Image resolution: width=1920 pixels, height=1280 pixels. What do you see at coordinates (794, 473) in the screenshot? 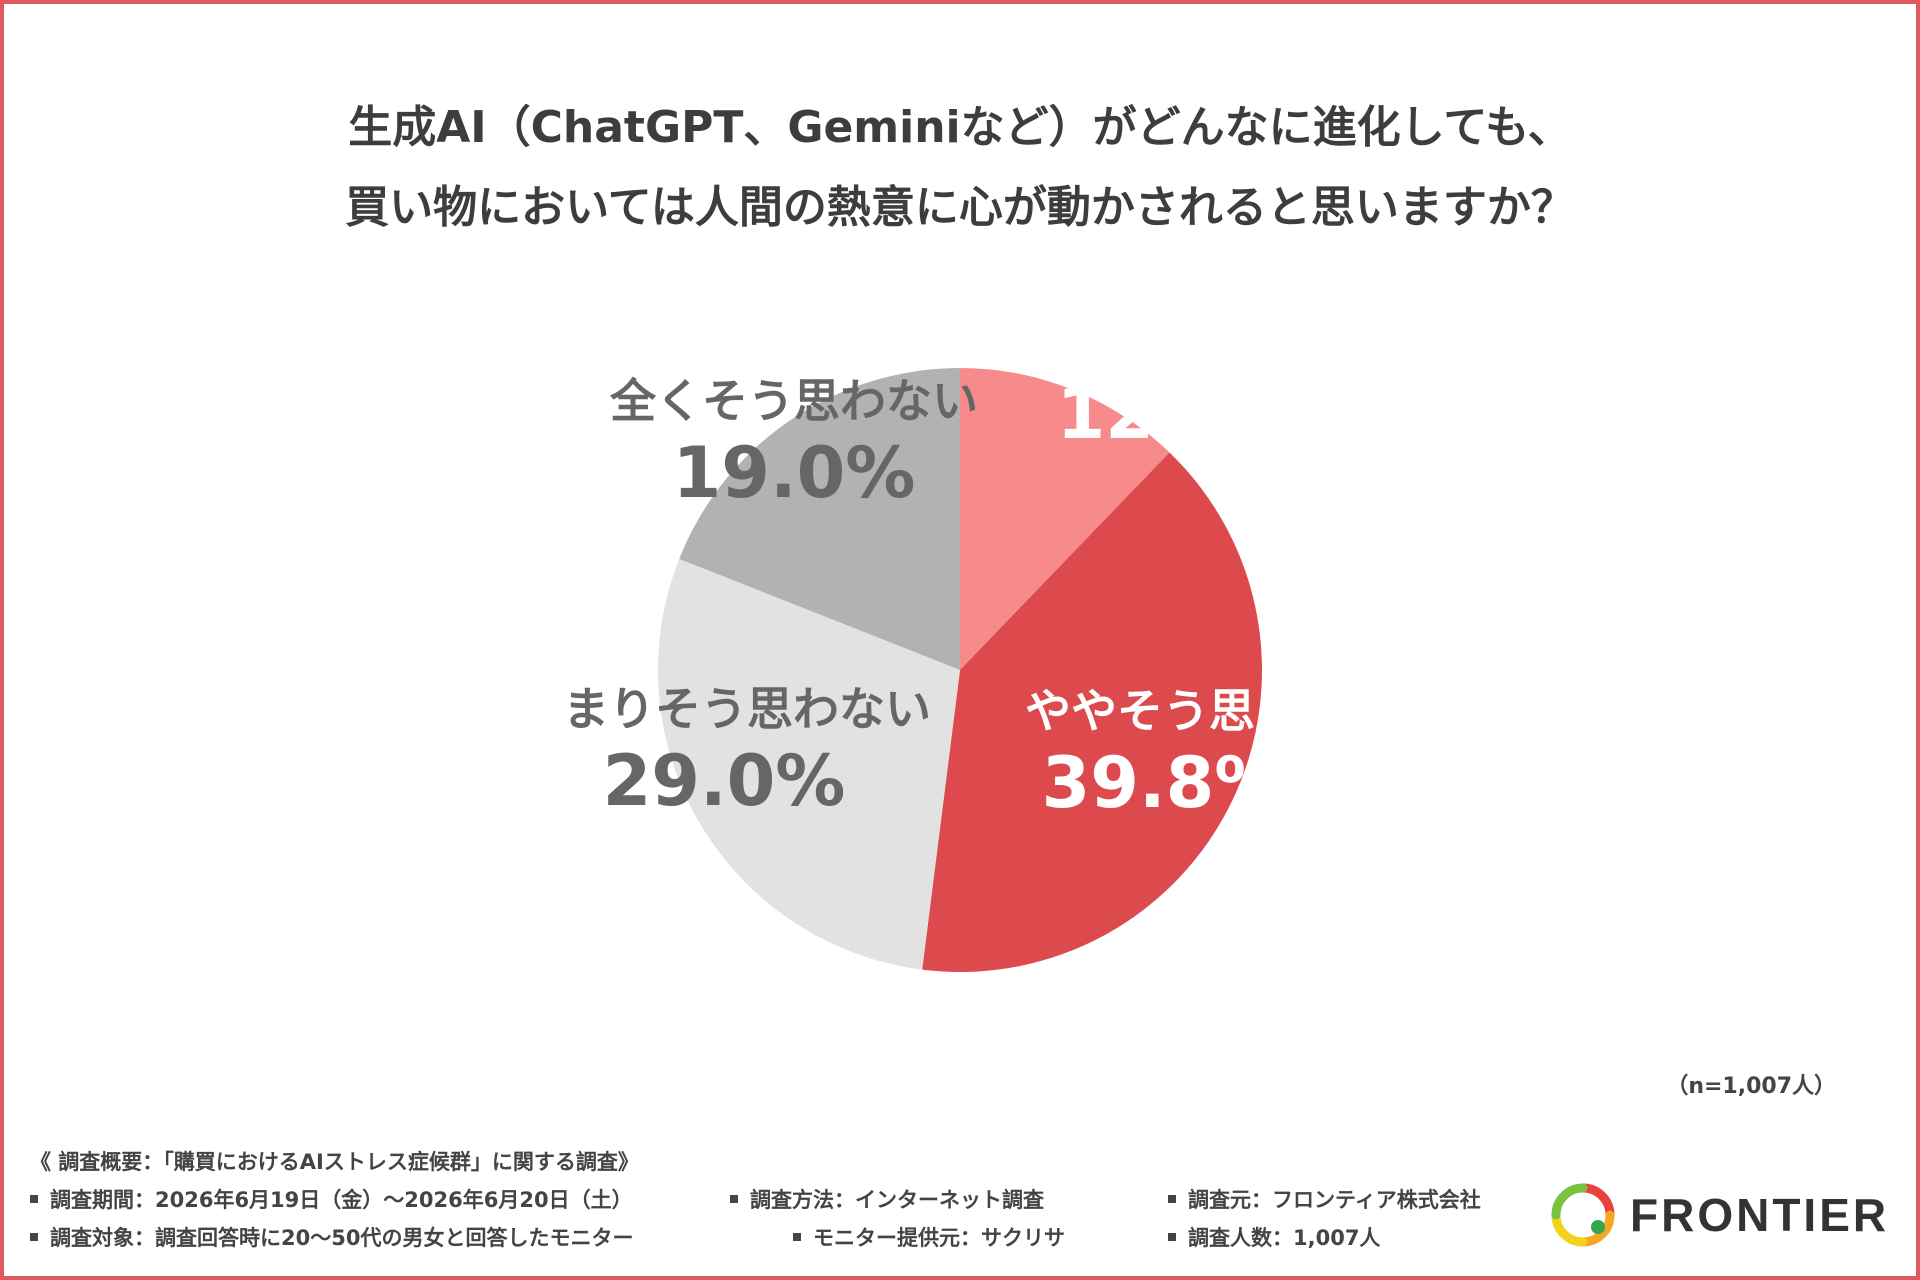
I see `slice-percentage: 19.0%` at bounding box center [794, 473].